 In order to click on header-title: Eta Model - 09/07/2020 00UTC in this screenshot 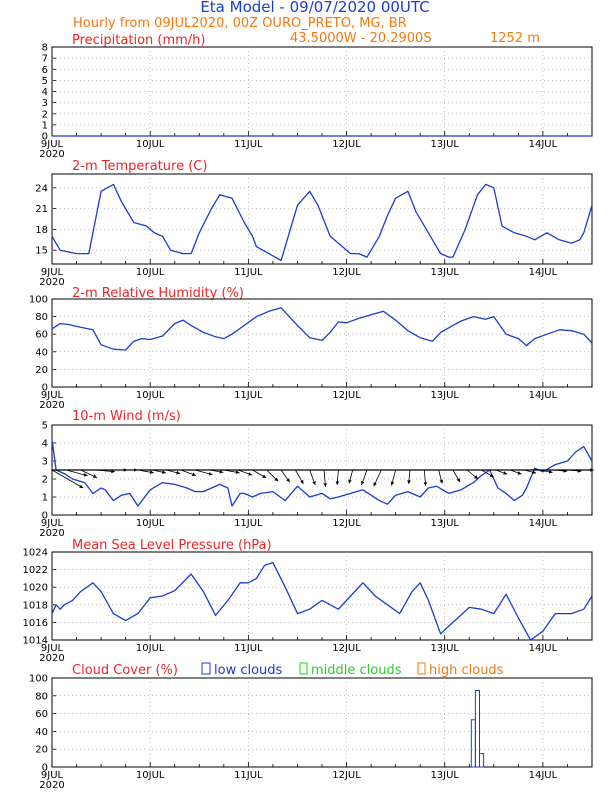, I will do `click(314, 8)`.